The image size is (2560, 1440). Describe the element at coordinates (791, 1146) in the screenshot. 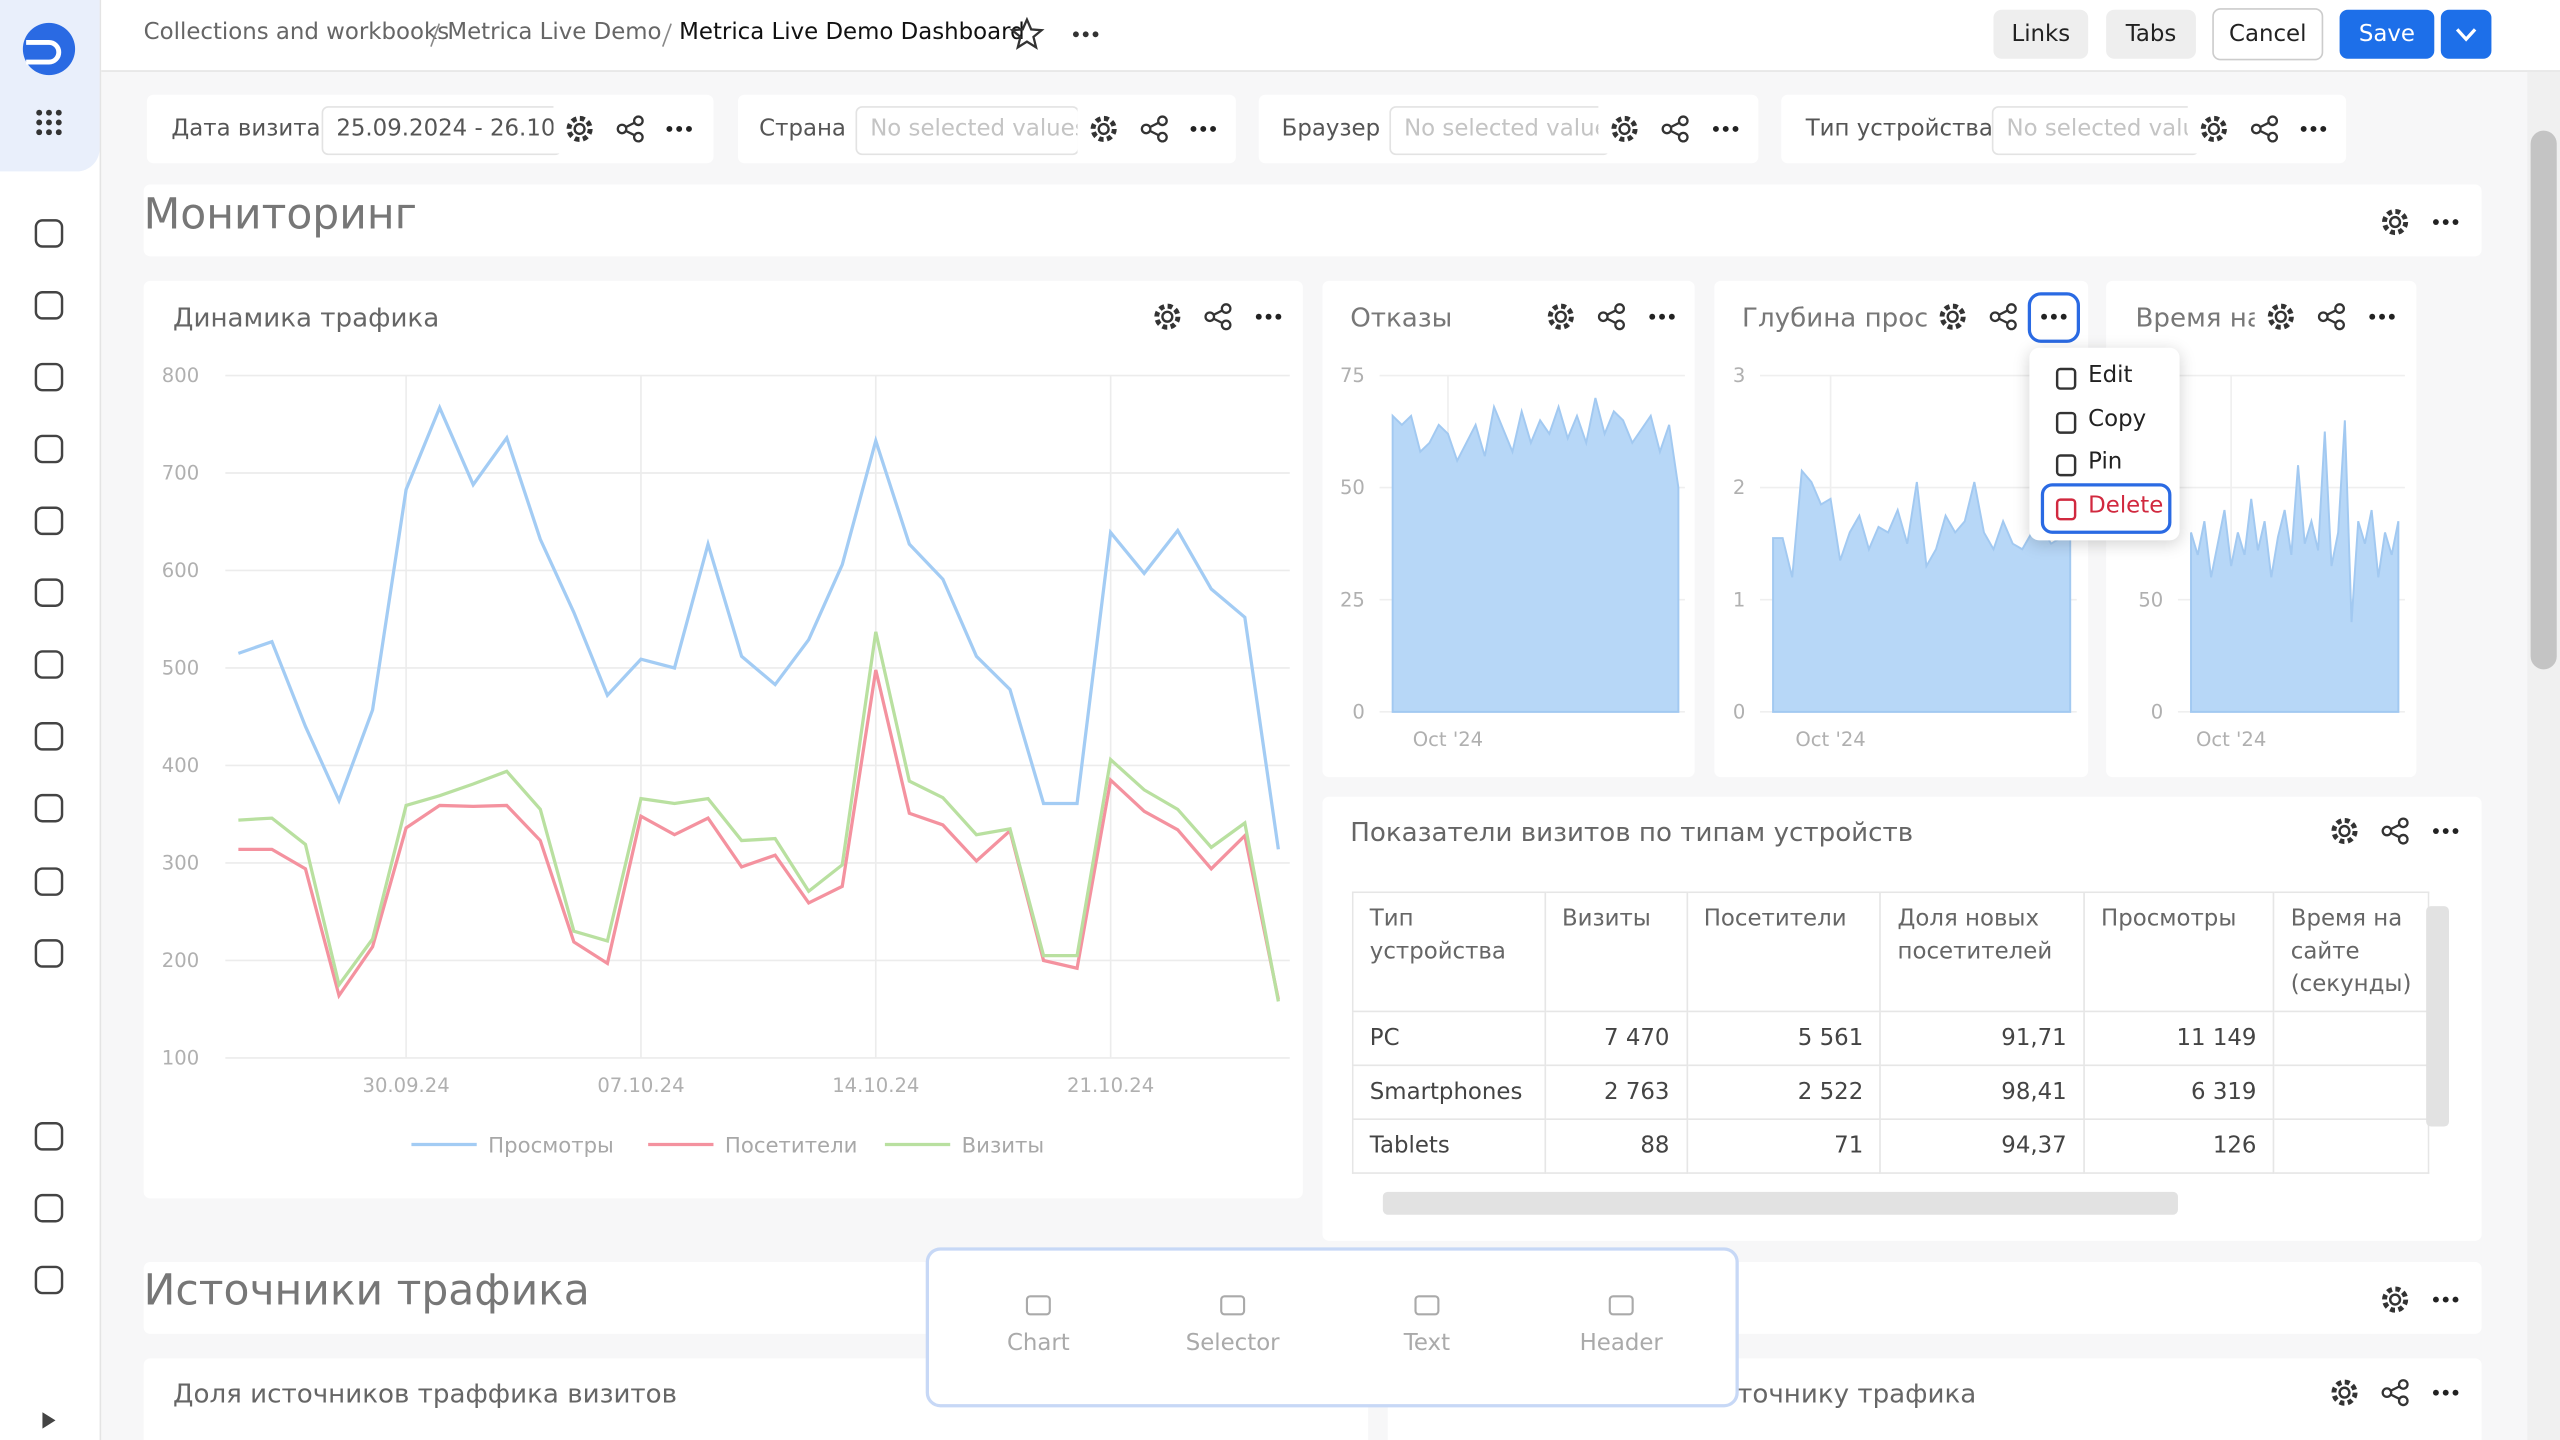

I see `legend-label: Посетители` at that location.